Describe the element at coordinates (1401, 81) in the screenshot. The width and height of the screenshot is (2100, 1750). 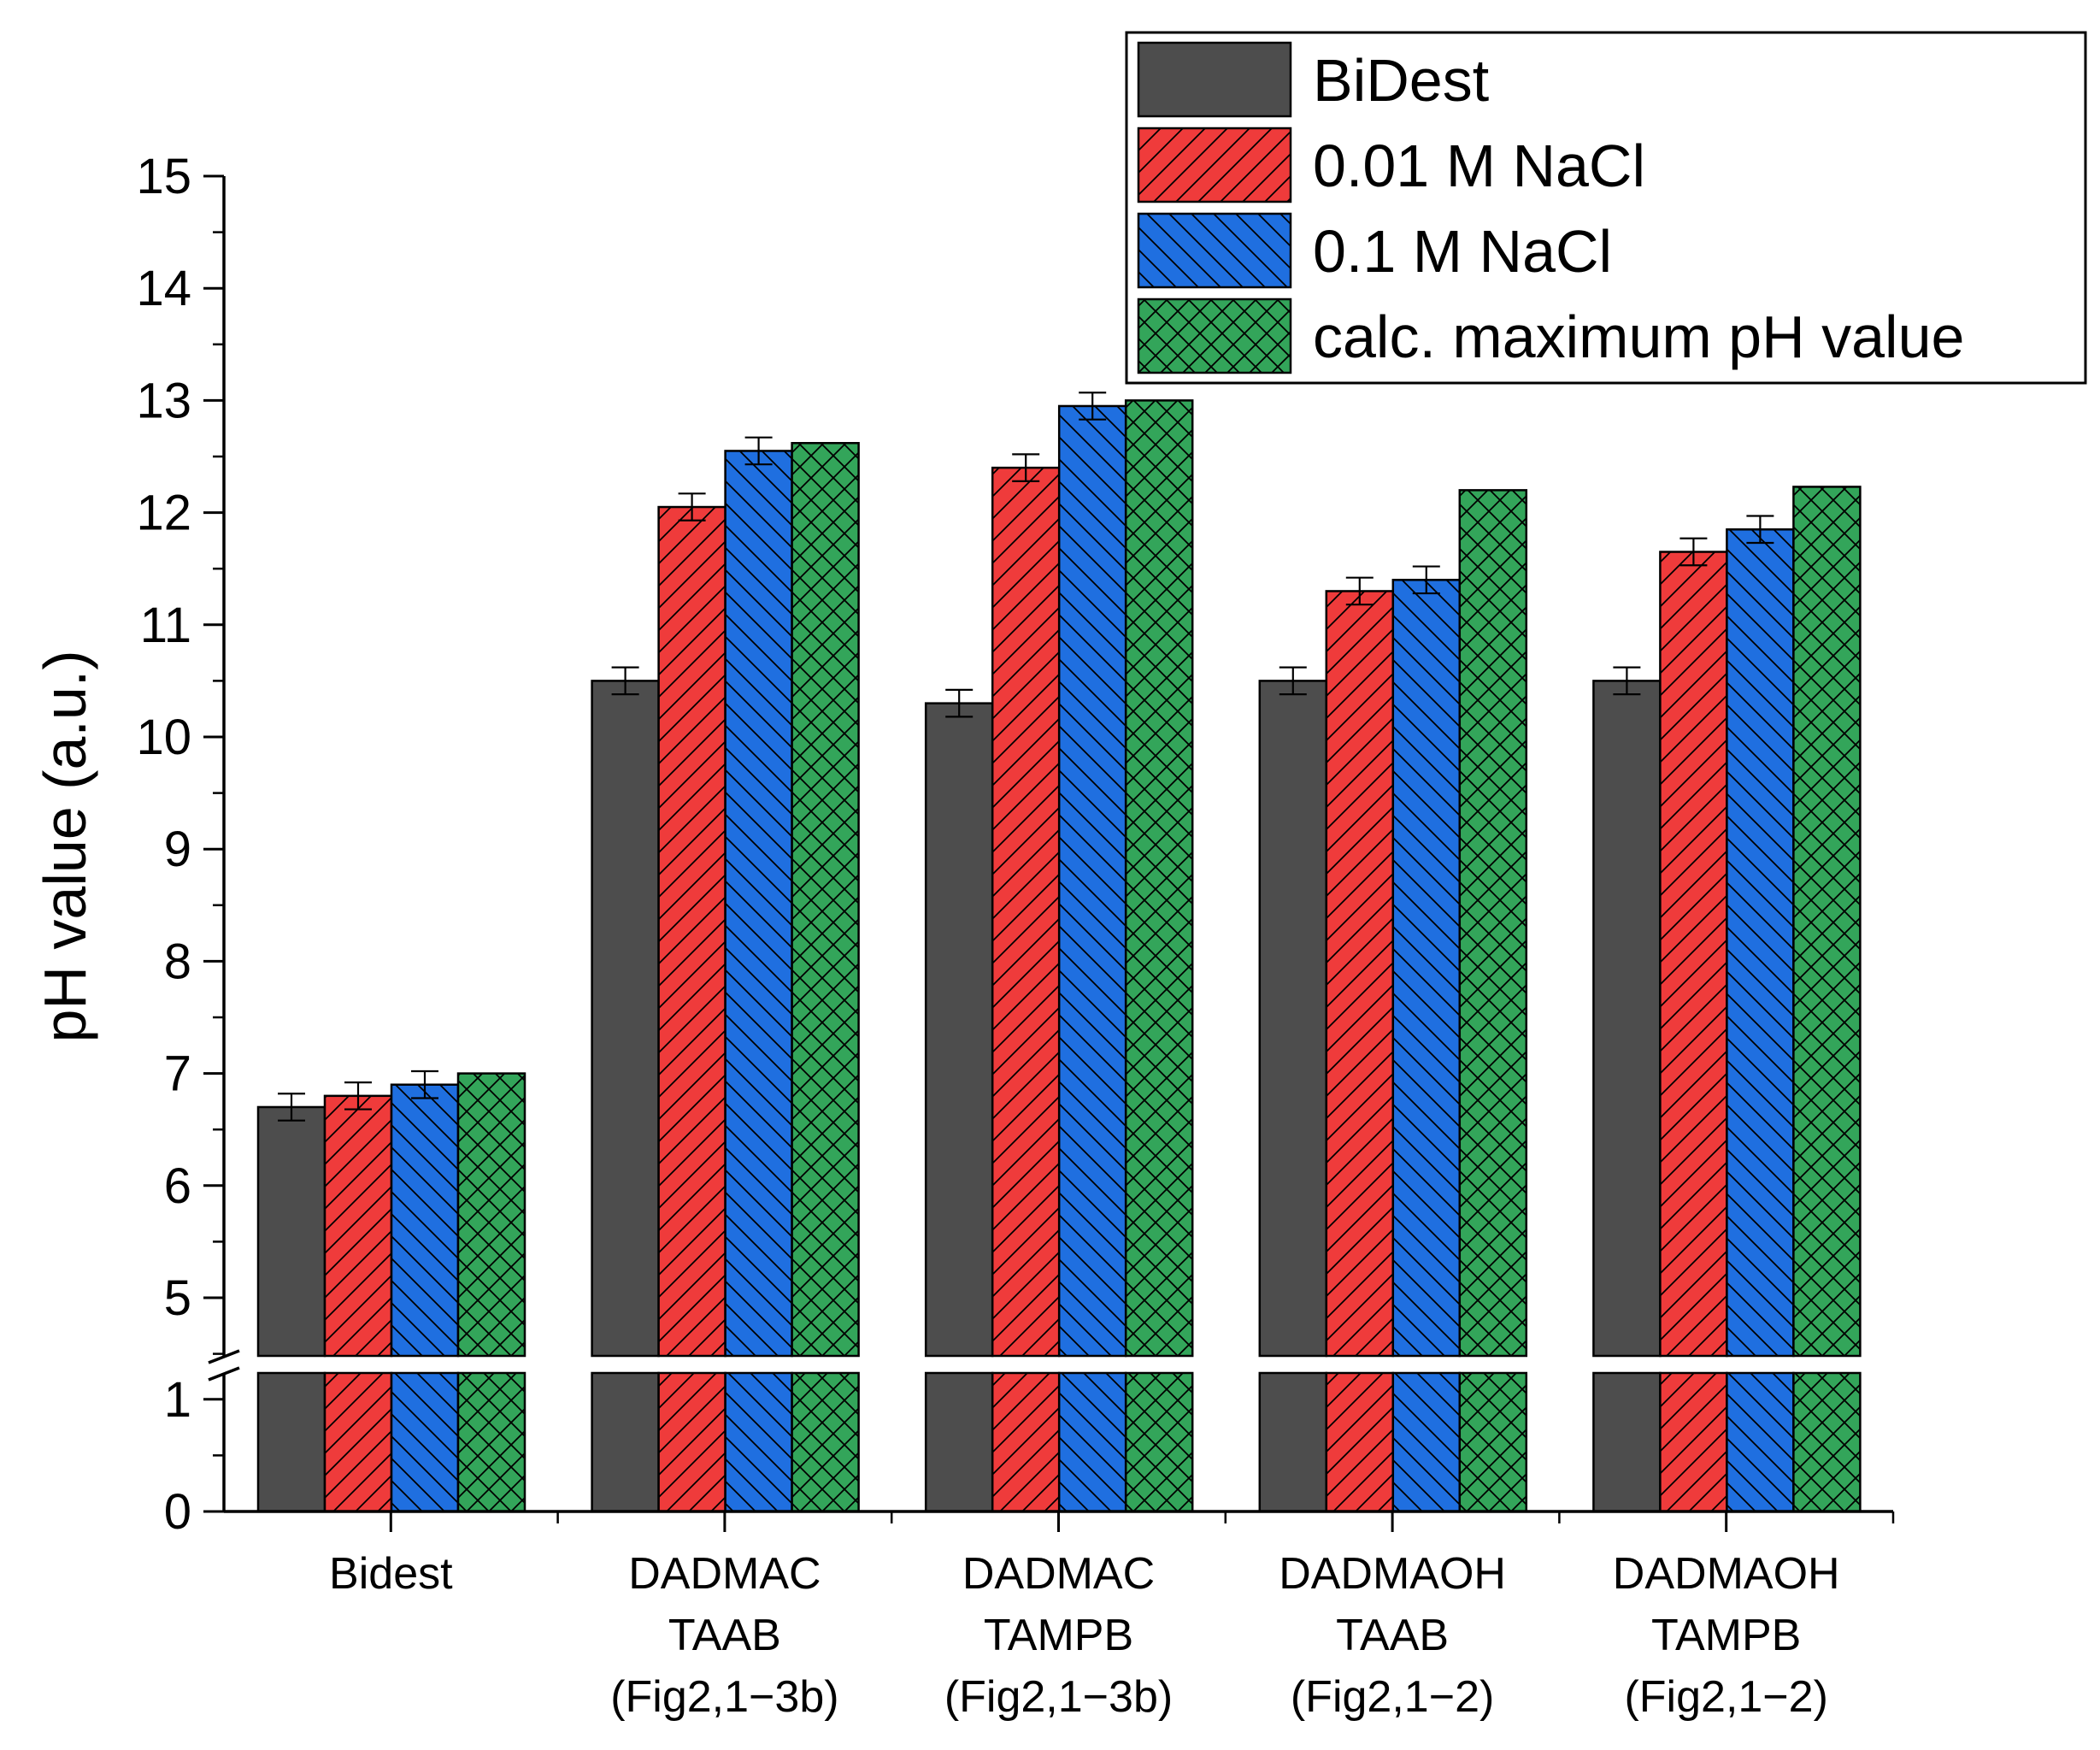
I see `legend-label: BiDest` at that location.